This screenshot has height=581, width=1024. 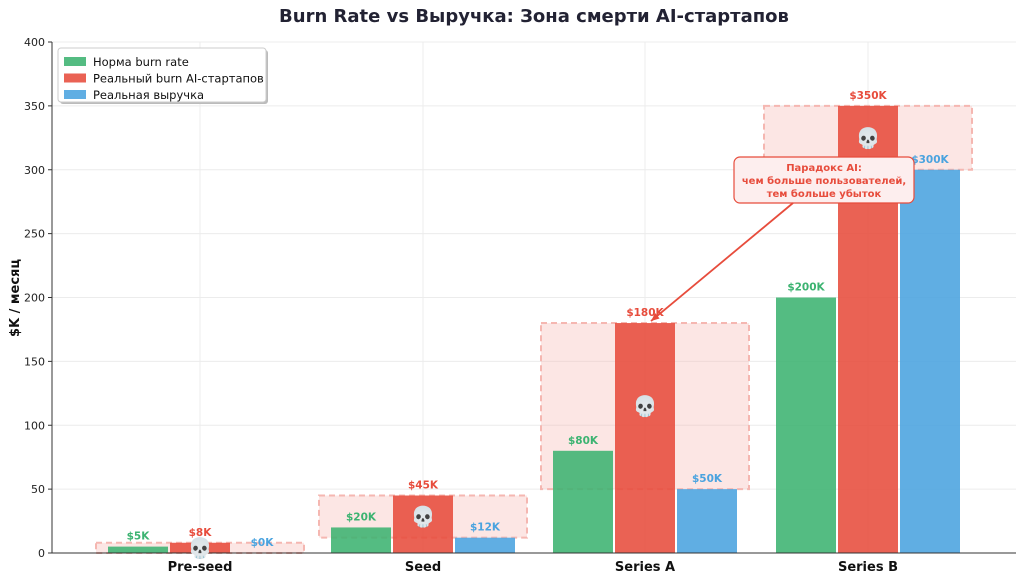 I want to click on legend-entry: Реальный burn AI-стартапов, so click(x=178, y=79).